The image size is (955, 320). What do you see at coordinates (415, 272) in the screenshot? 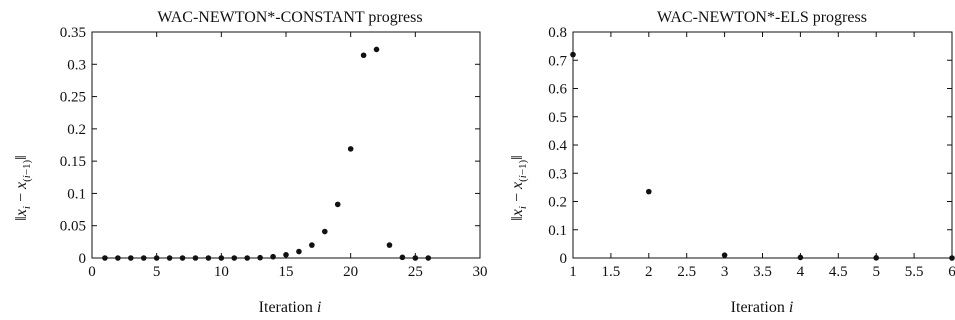
I see `x-tick-label: 25` at bounding box center [415, 272].